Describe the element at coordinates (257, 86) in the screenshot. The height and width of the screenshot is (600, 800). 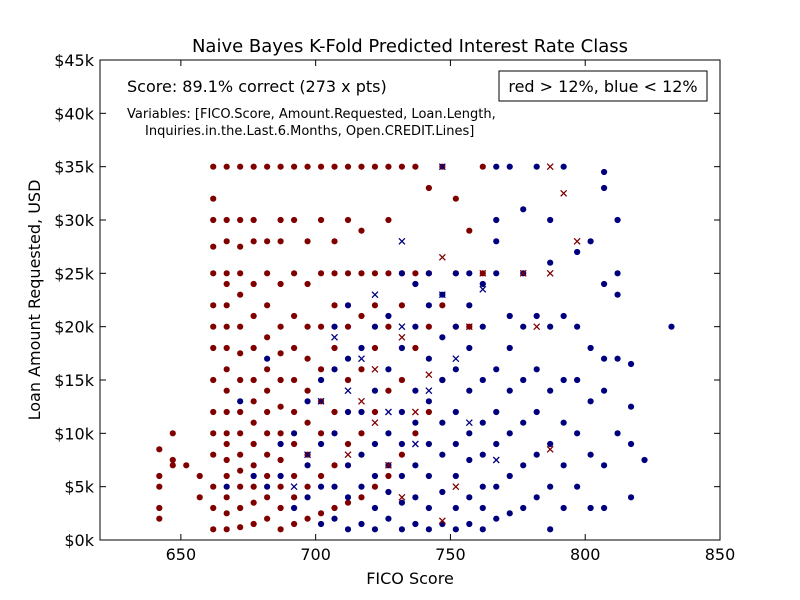
I see `score-annotation: Score: 89.1% correct (273 x pts)` at that location.